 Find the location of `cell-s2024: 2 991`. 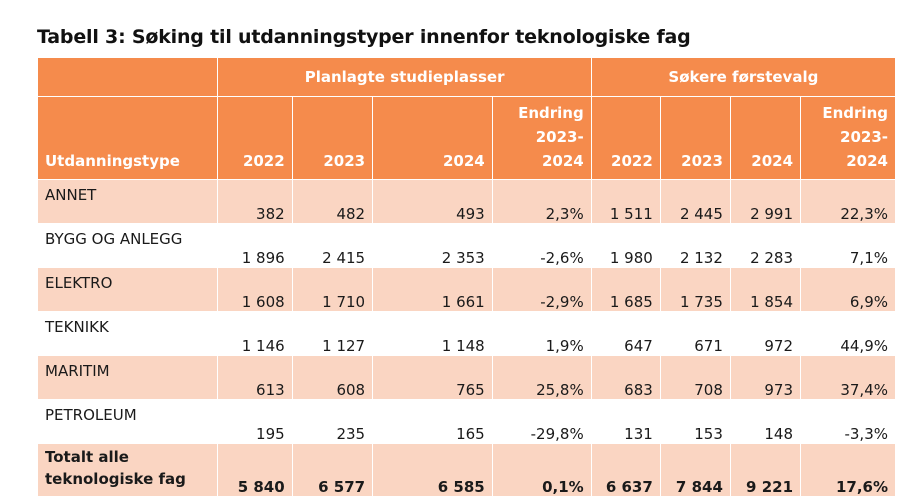

cell-s2024: 2 991 is located at coordinates (765, 201).